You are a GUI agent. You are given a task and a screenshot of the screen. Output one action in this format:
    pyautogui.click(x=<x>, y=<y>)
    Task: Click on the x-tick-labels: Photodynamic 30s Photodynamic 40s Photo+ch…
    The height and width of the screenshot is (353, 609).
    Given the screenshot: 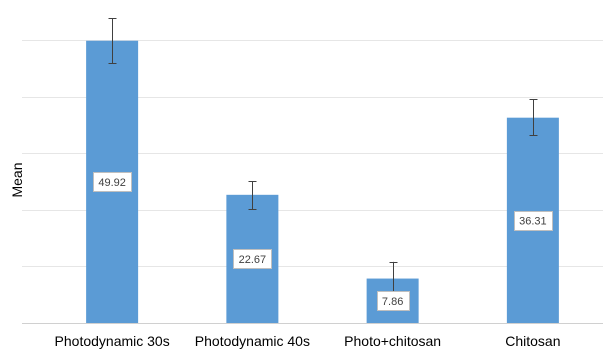 What is the action you would take?
    pyautogui.click(x=308, y=341)
    